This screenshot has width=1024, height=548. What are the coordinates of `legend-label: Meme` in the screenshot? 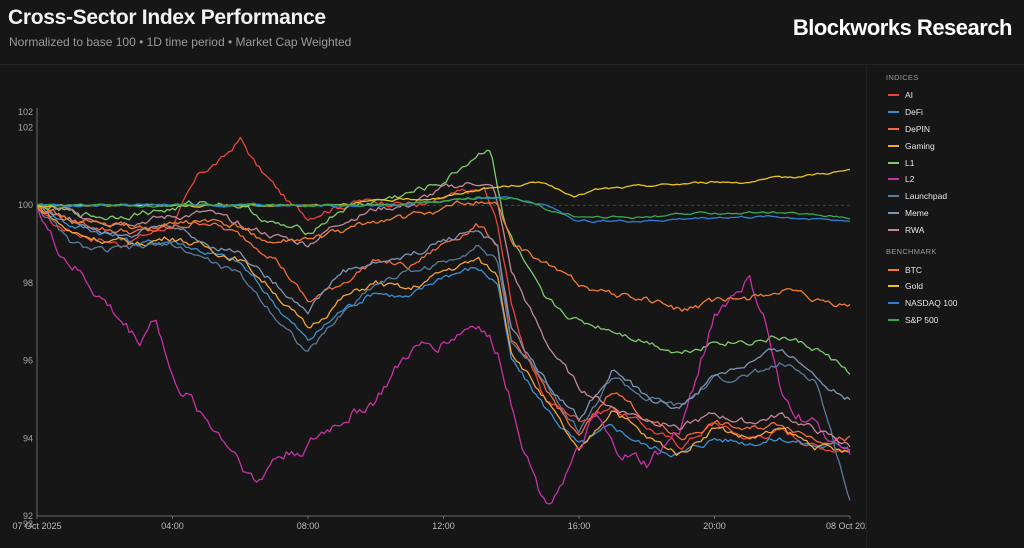 It's located at (917, 212).